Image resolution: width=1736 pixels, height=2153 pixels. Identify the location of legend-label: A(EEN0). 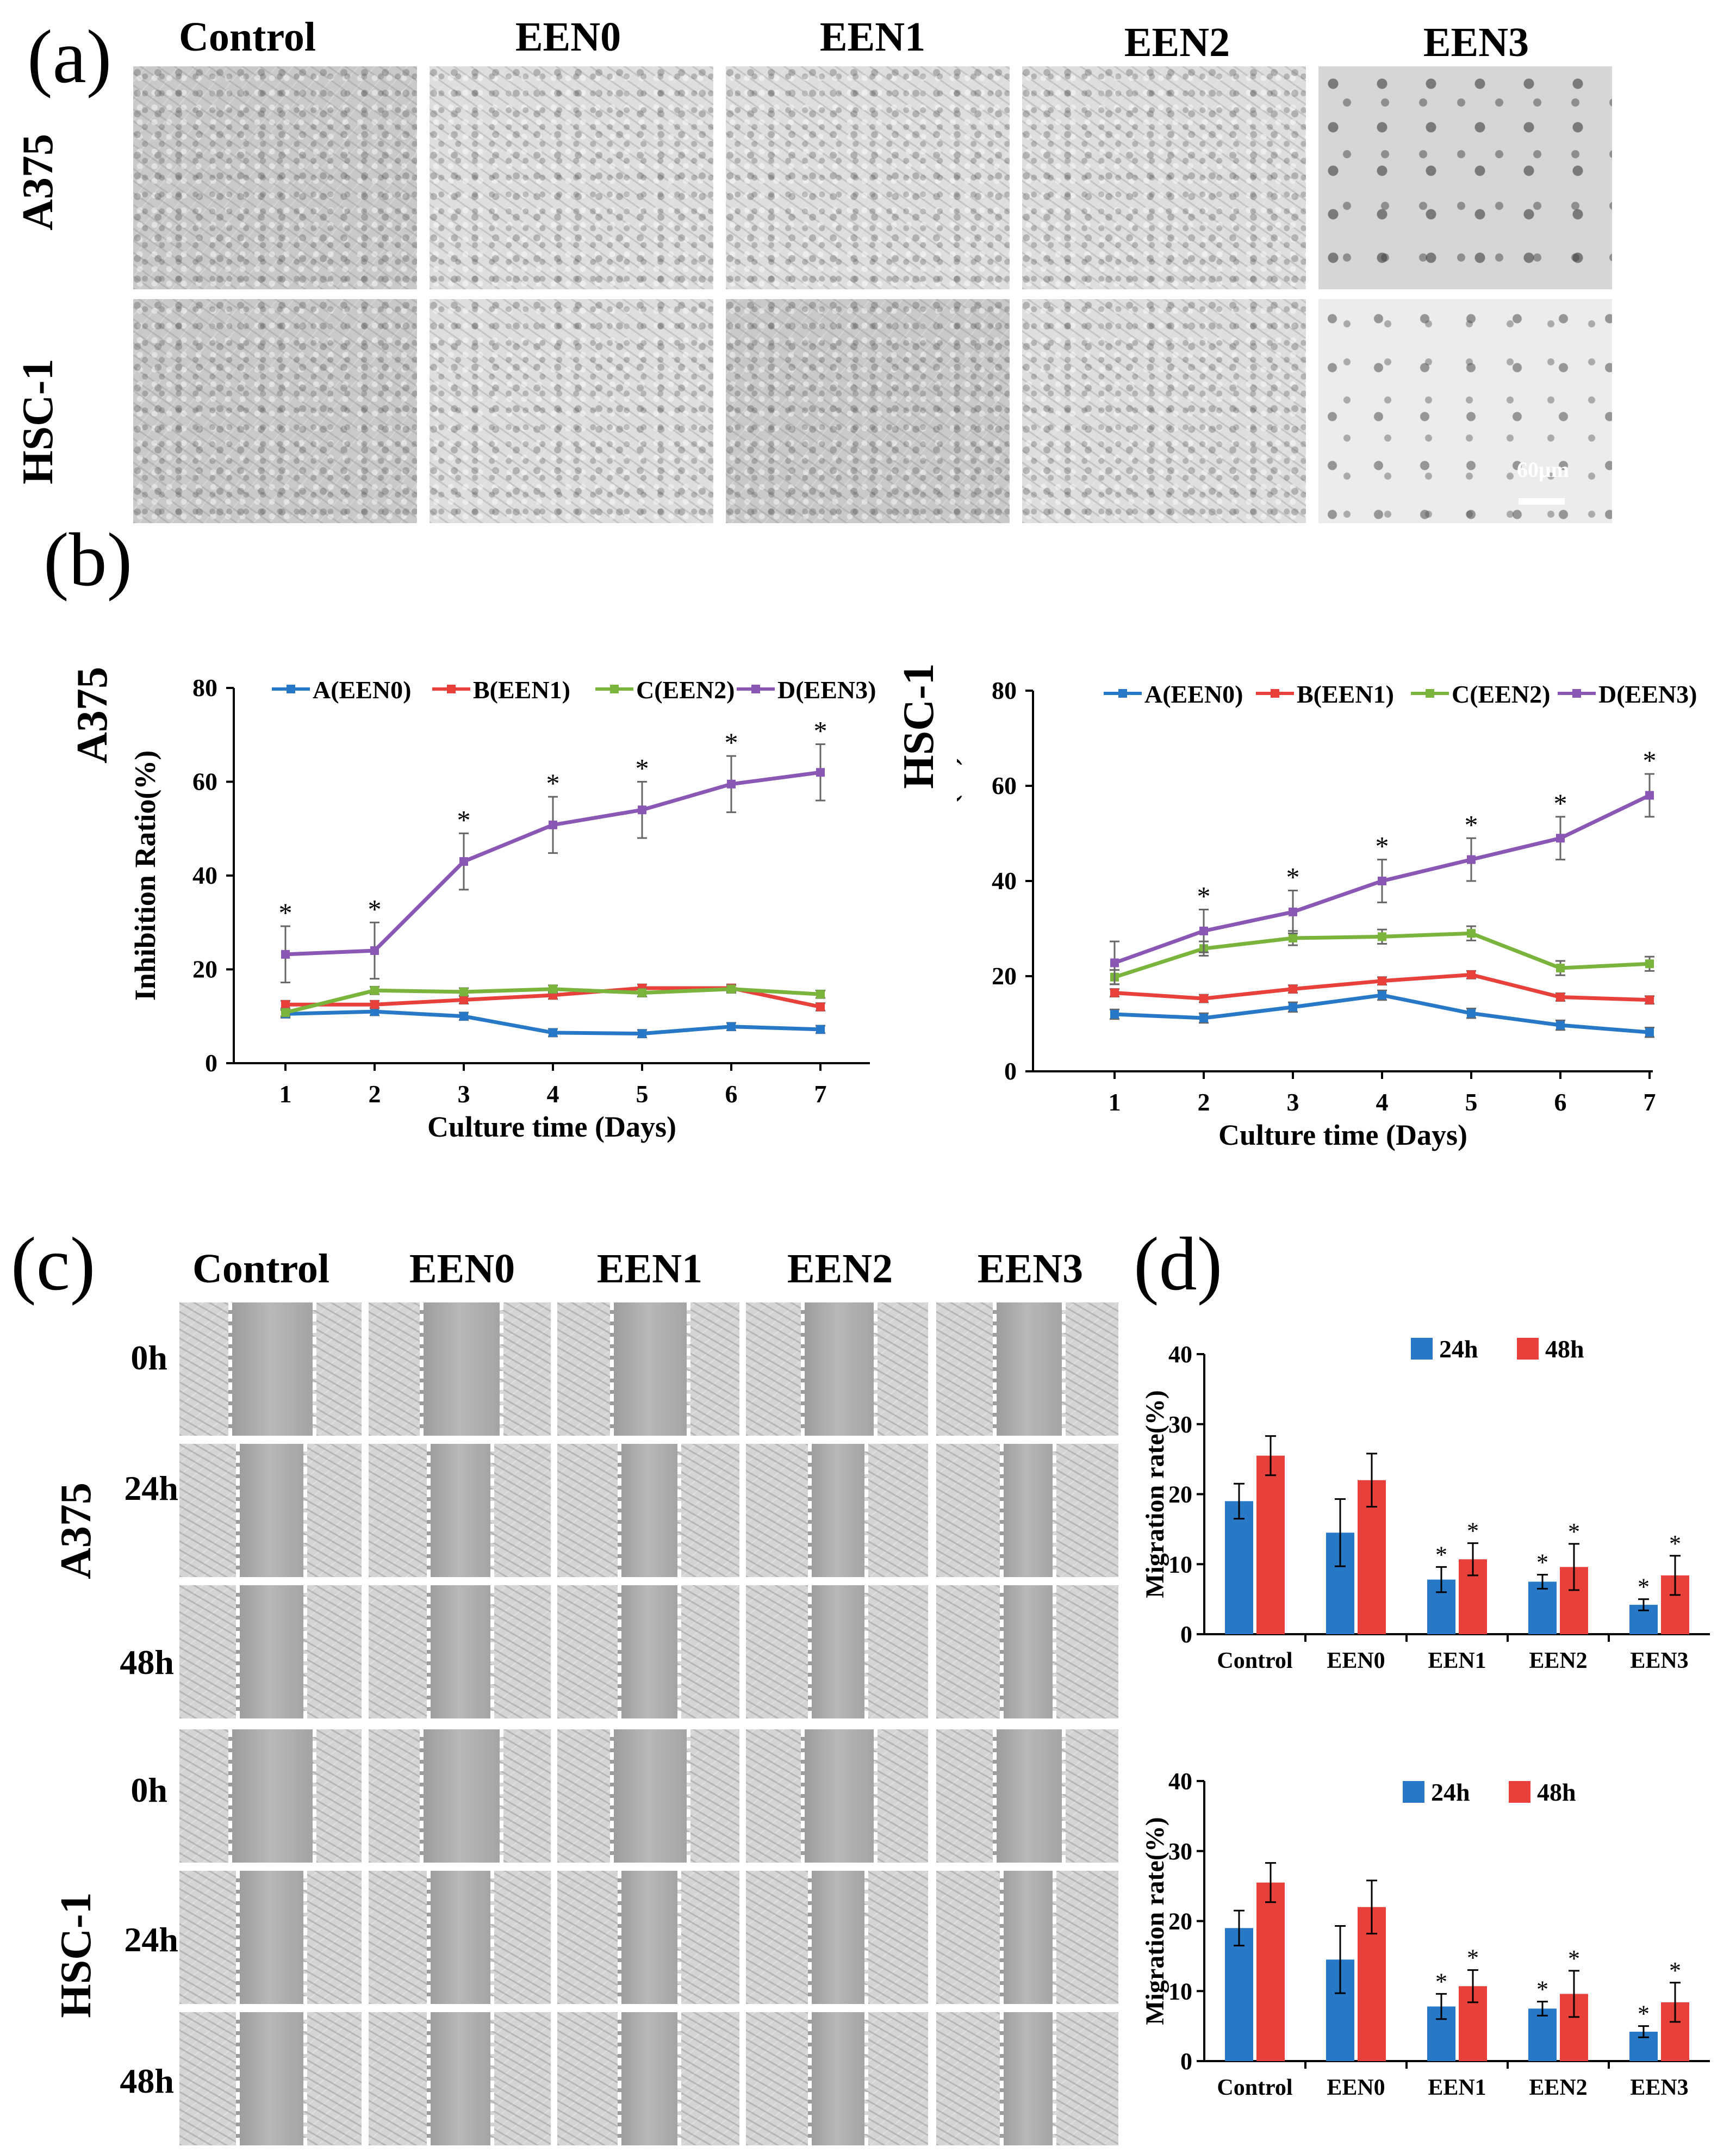
(362, 690).